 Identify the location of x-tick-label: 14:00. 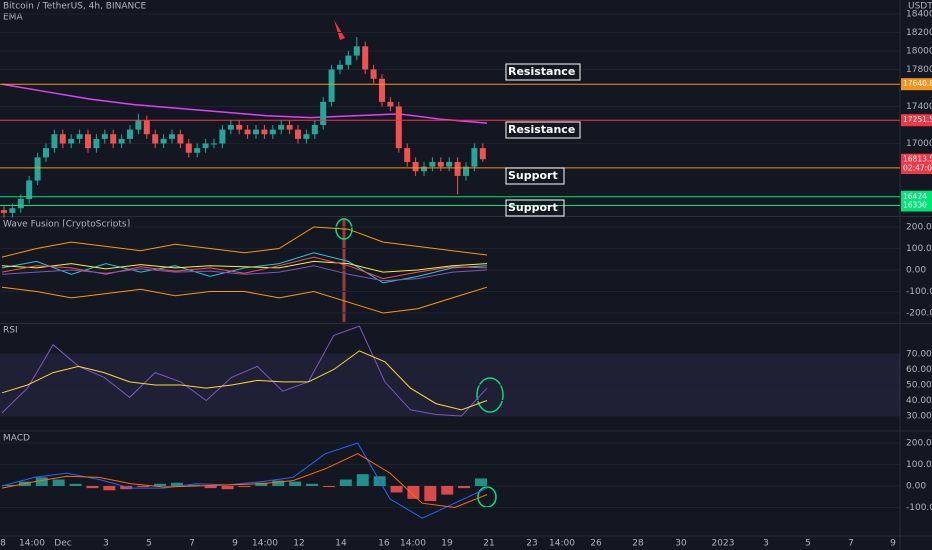
(265, 544).